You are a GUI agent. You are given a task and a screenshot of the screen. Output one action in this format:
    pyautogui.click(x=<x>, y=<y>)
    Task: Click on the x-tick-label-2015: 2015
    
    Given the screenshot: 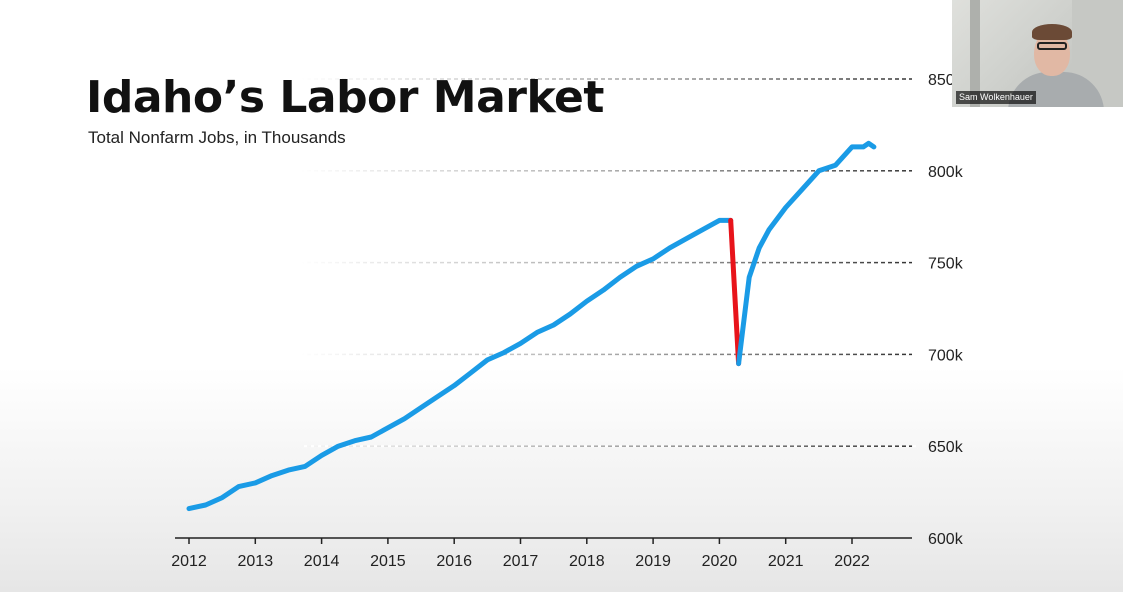 What is the action you would take?
    pyautogui.click(x=388, y=561)
    